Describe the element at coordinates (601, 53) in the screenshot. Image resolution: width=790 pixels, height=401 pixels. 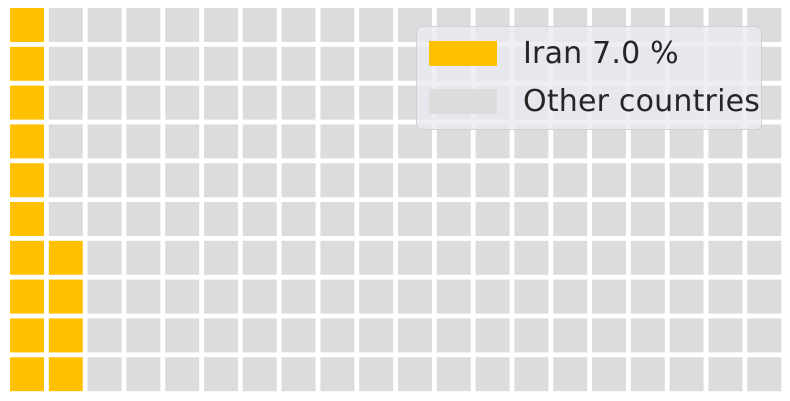
I see `legend-label-iran: Iran 7.0 %` at that location.